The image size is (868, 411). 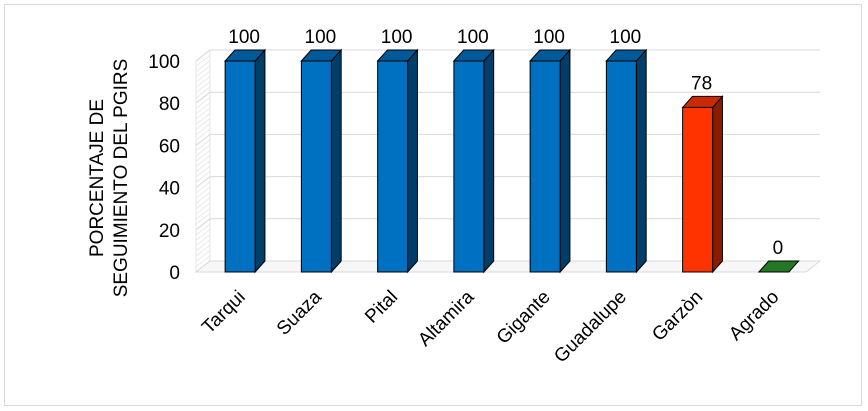 What do you see at coordinates (446, 318) in the screenshot?
I see `x-tick-label: Altamira` at bounding box center [446, 318].